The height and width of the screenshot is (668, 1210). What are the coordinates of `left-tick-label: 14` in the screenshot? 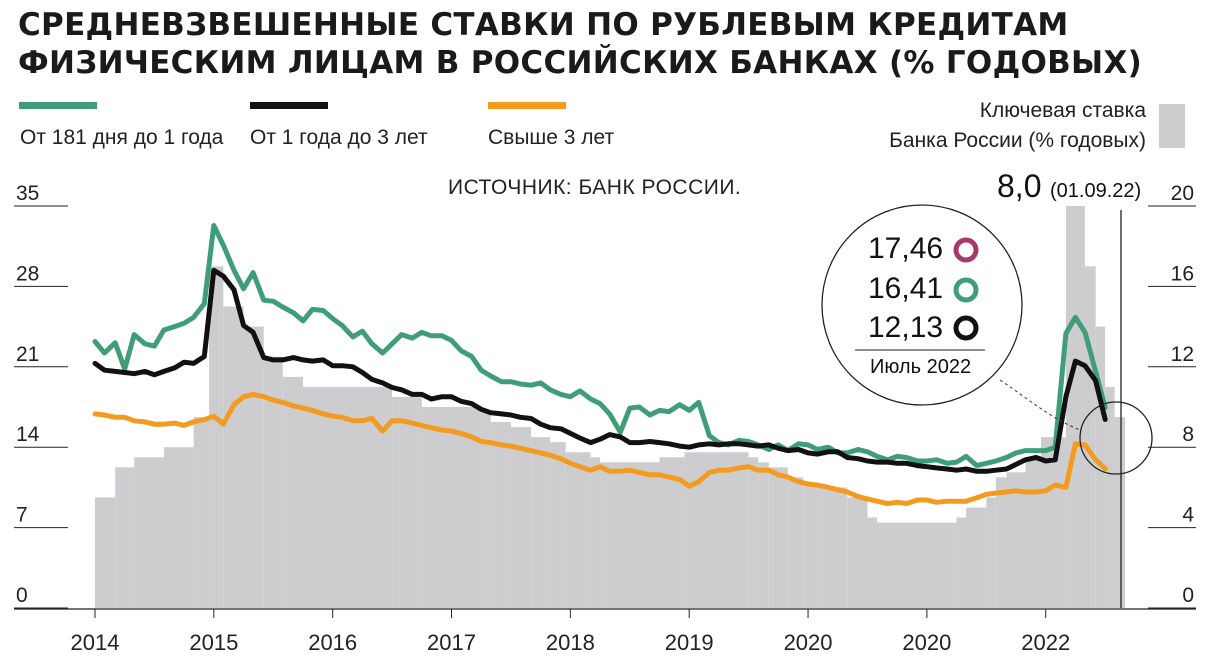 It's located at (28, 434).